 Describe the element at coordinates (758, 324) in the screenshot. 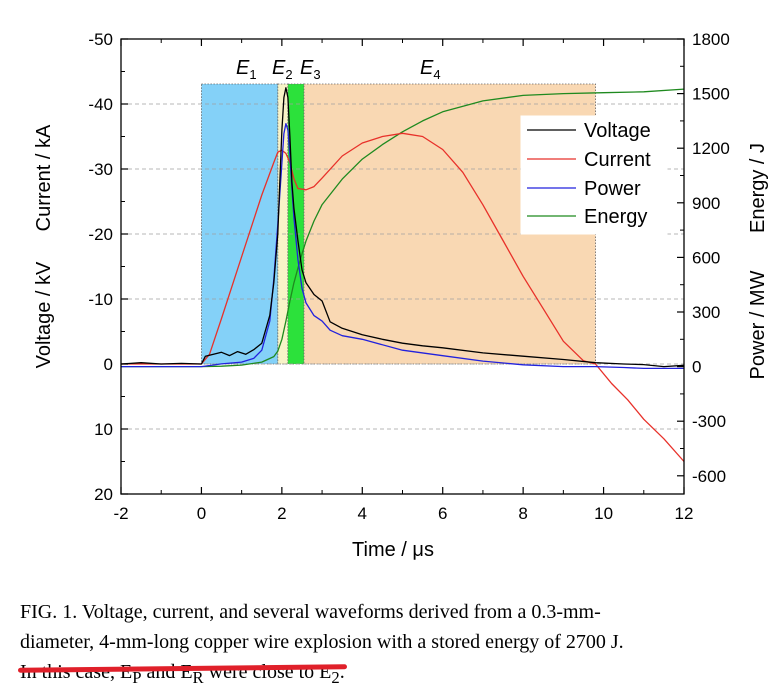

I see `y-right-label-power: Power / MW` at that location.